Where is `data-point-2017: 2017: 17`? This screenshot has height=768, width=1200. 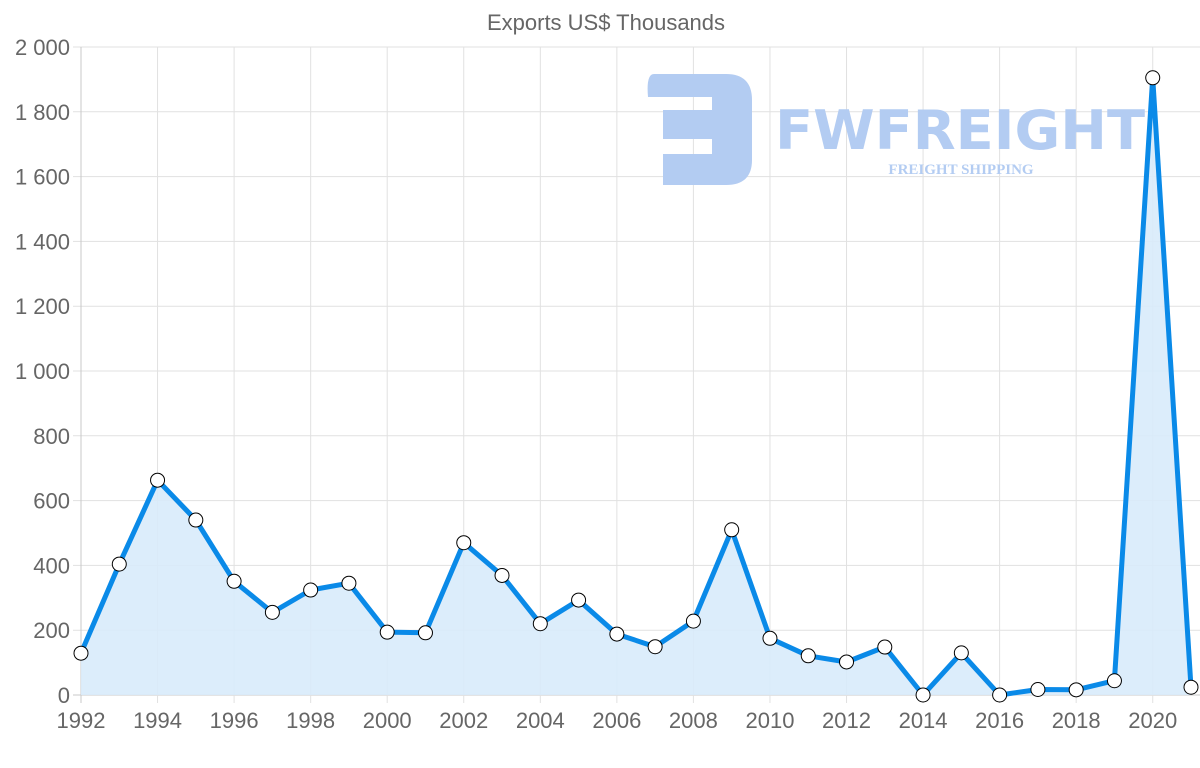 data-point-2017: 2017: 17 is located at coordinates (1038, 689).